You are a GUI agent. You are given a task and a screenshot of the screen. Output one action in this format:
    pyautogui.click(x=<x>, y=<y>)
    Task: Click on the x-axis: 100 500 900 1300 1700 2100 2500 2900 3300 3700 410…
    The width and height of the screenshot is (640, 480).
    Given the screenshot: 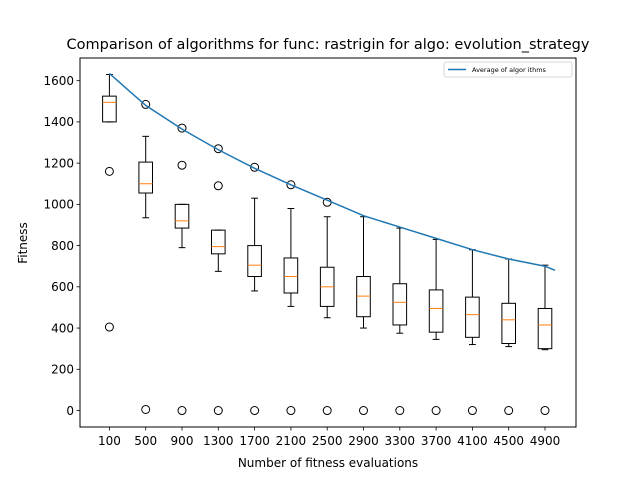 What is the action you would take?
    pyautogui.click(x=329, y=437)
    